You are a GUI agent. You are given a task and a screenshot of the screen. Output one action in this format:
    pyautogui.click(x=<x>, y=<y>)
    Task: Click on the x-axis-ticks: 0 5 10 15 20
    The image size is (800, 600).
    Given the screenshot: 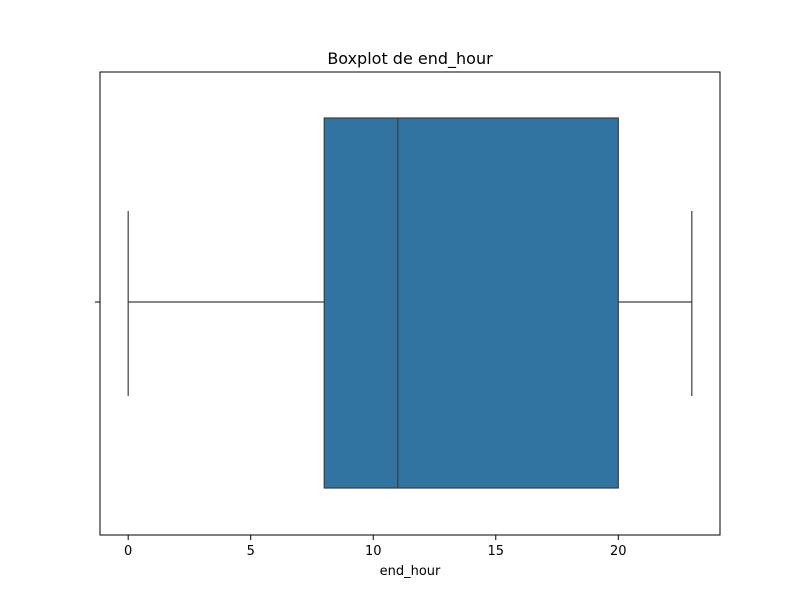 What is the action you would take?
    pyautogui.click(x=375, y=547)
    